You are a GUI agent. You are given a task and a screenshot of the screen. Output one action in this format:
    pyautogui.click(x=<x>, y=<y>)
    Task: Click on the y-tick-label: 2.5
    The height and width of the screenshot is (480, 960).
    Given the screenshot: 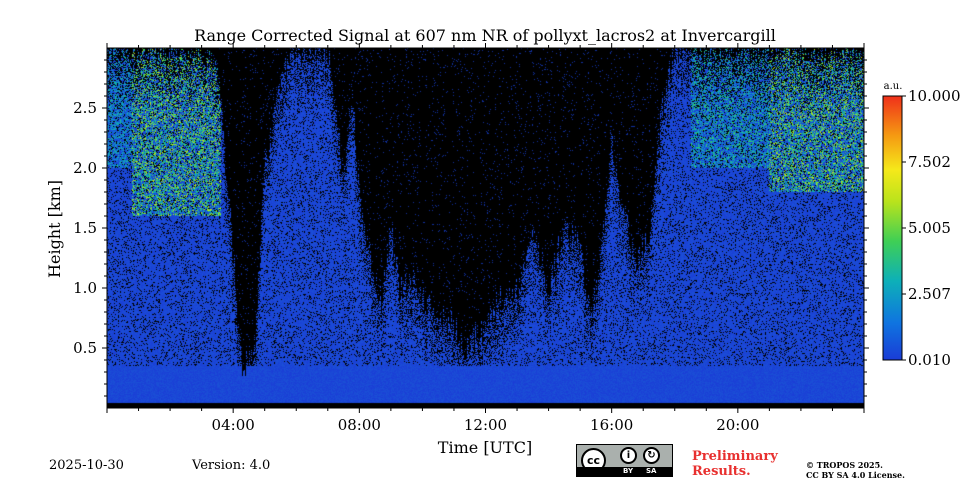 What is the action you would take?
    pyautogui.click(x=85, y=108)
    